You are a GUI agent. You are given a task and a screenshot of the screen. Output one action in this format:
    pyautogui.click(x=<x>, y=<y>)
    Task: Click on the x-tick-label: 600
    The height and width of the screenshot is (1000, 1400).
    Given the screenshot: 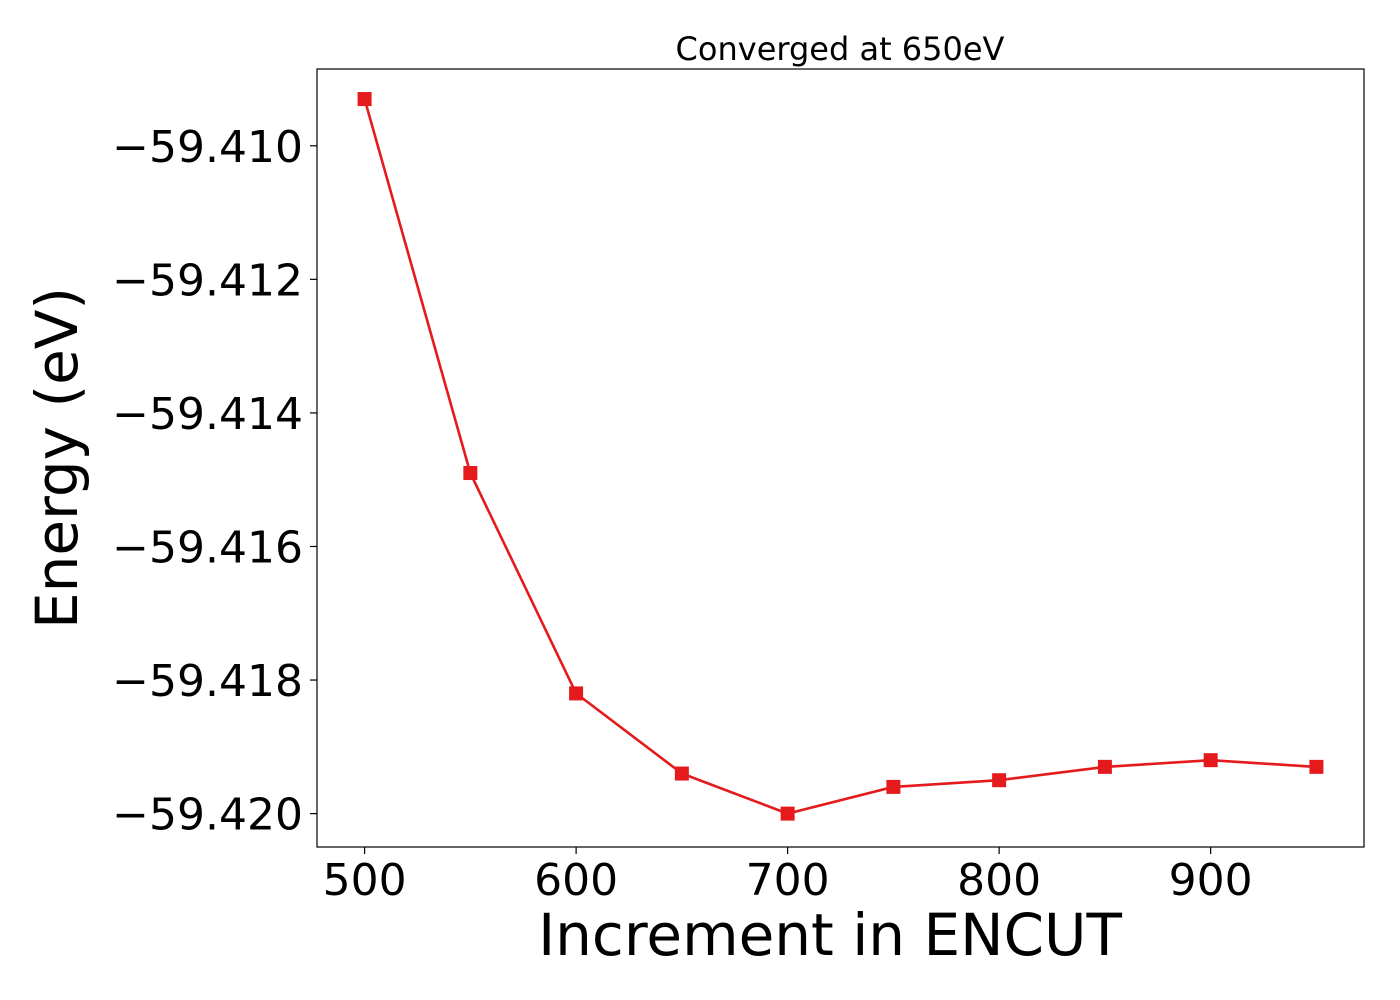 What is the action you would take?
    pyautogui.click(x=576, y=880)
    